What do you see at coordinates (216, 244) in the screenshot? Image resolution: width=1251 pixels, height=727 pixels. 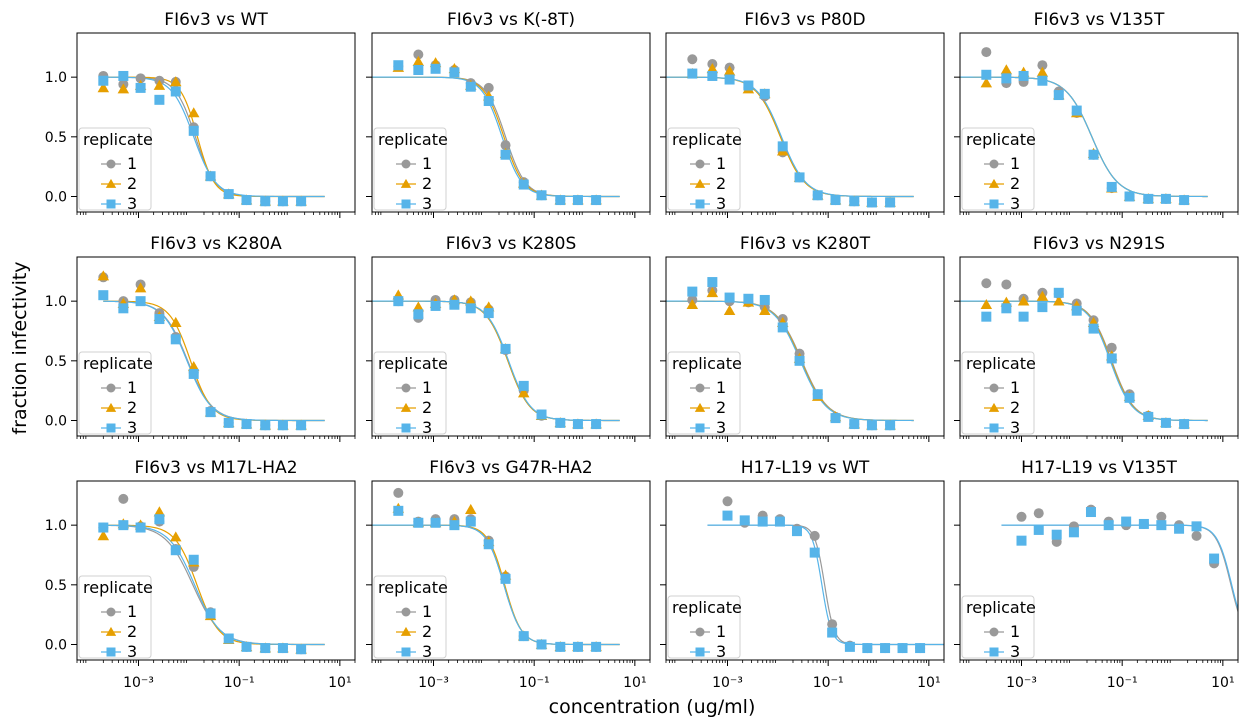 I see `subplot-title: FI6v3 vs K280A` at bounding box center [216, 244].